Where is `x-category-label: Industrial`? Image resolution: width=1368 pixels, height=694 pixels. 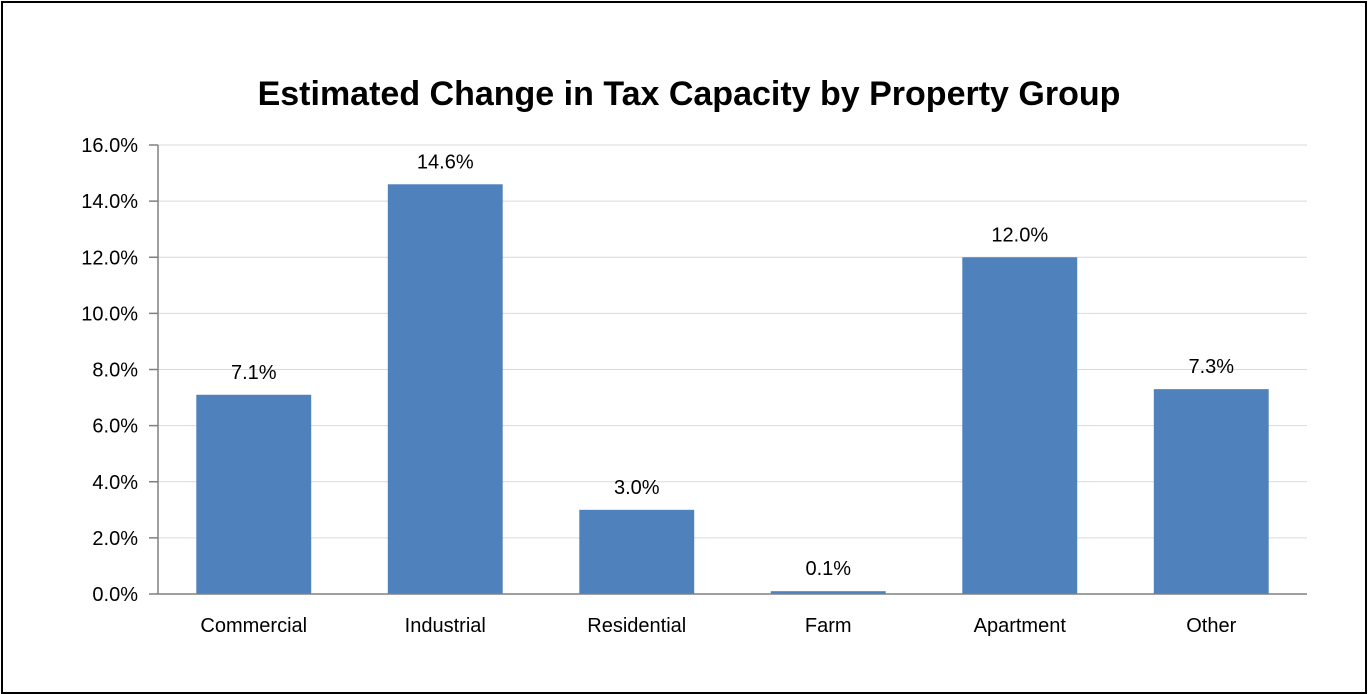
x-category-label: Industrial is located at coordinates (445, 626).